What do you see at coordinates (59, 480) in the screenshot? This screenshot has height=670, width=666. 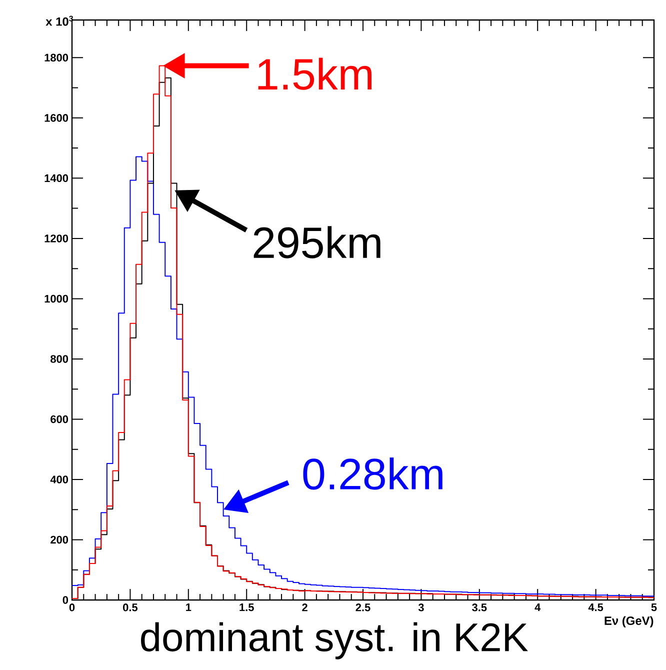 I see `y-tick-label: 400` at bounding box center [59, 480].